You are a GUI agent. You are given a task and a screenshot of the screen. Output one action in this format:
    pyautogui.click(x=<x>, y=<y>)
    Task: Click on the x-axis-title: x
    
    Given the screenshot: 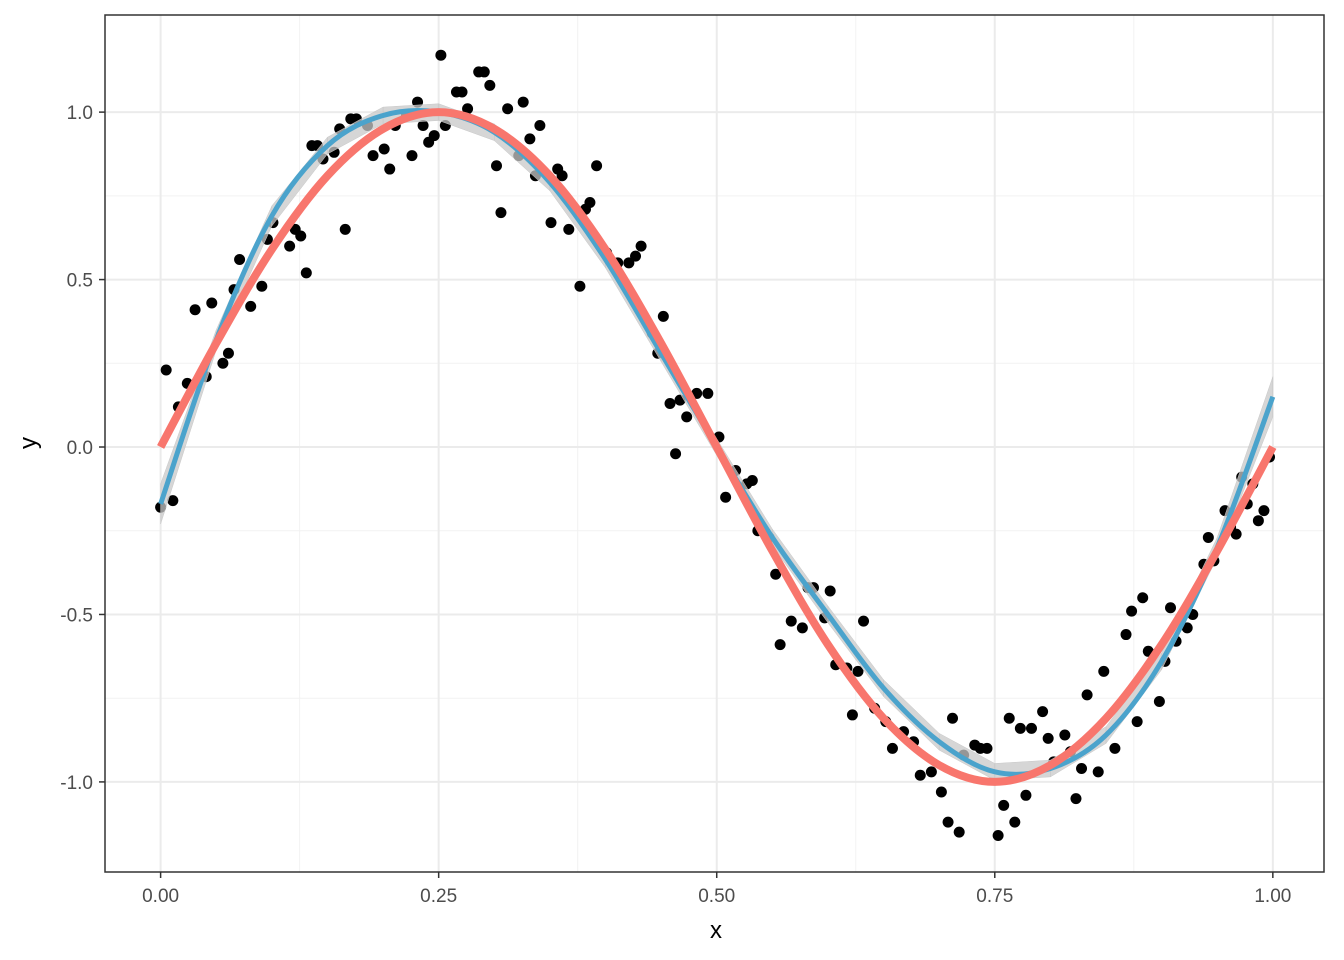 What is the action you would take?
    pyautogui.click(x=716, y=930)
    